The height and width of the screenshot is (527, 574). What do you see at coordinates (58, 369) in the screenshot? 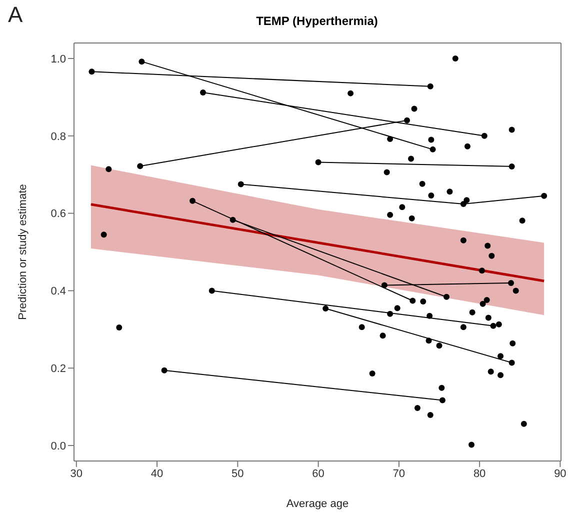
I see `y-tick-label: 0.2` at bounding box center [58, 369].